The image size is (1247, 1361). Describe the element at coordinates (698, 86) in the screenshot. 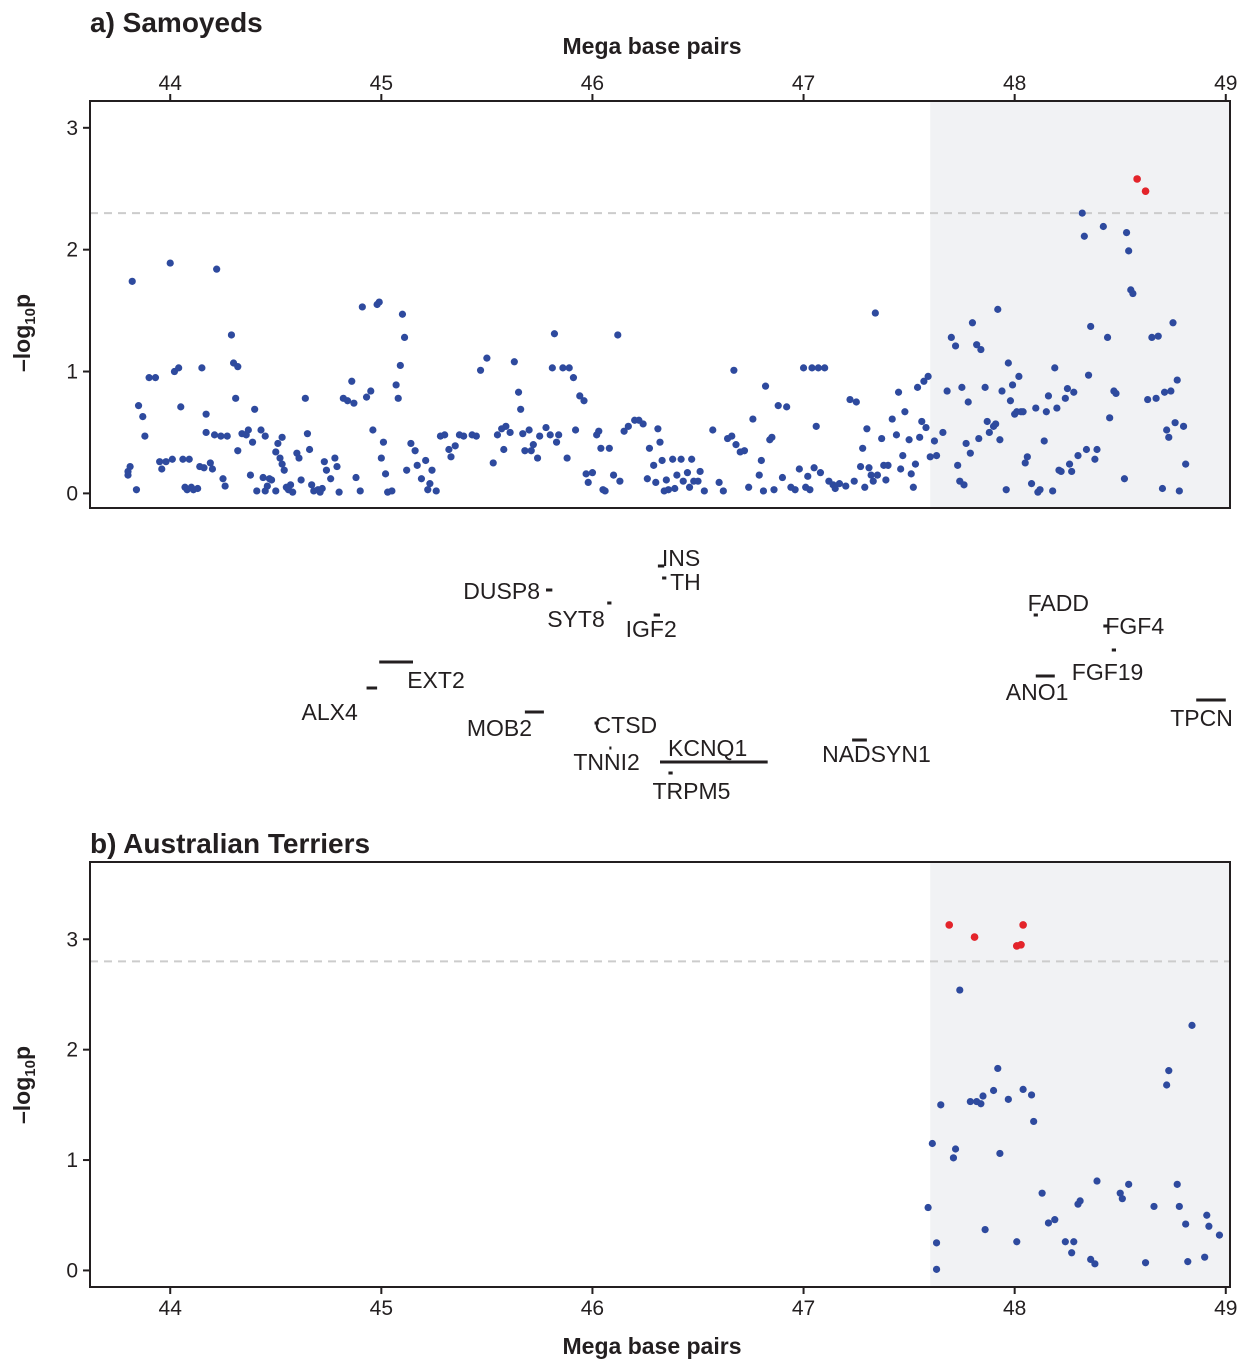

I see `panel-a-x-axis-top: 44 45 46 47 48 49` at that location.